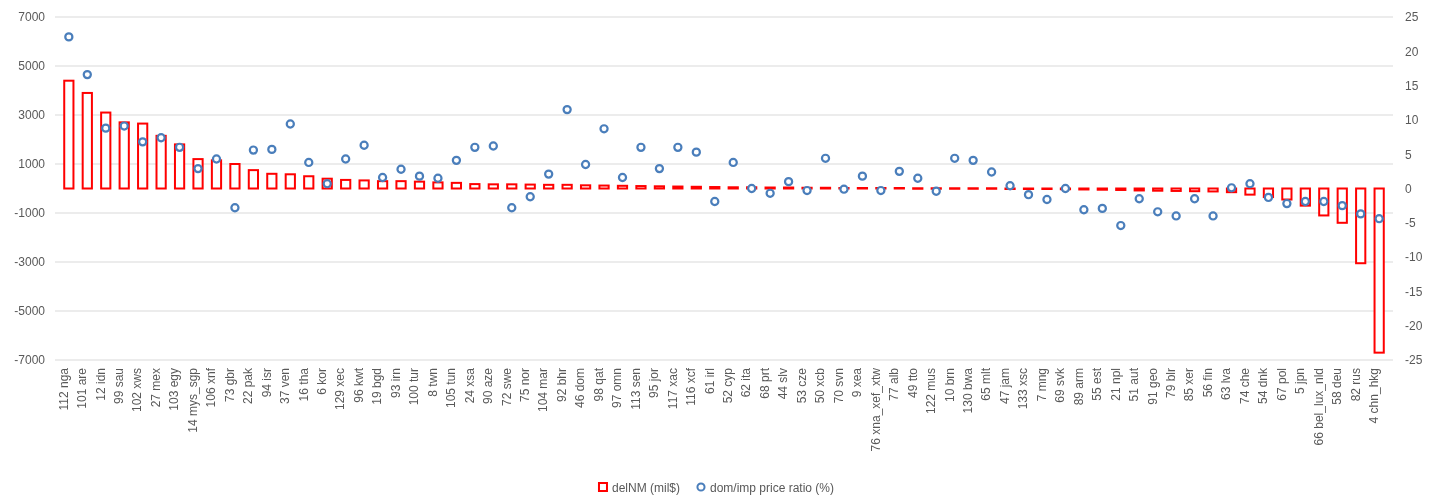  What do you see at coordinates (1412, 51) in the screenshot?
I see `y2-tick-label: 20` at bounding box center [1412, 51].